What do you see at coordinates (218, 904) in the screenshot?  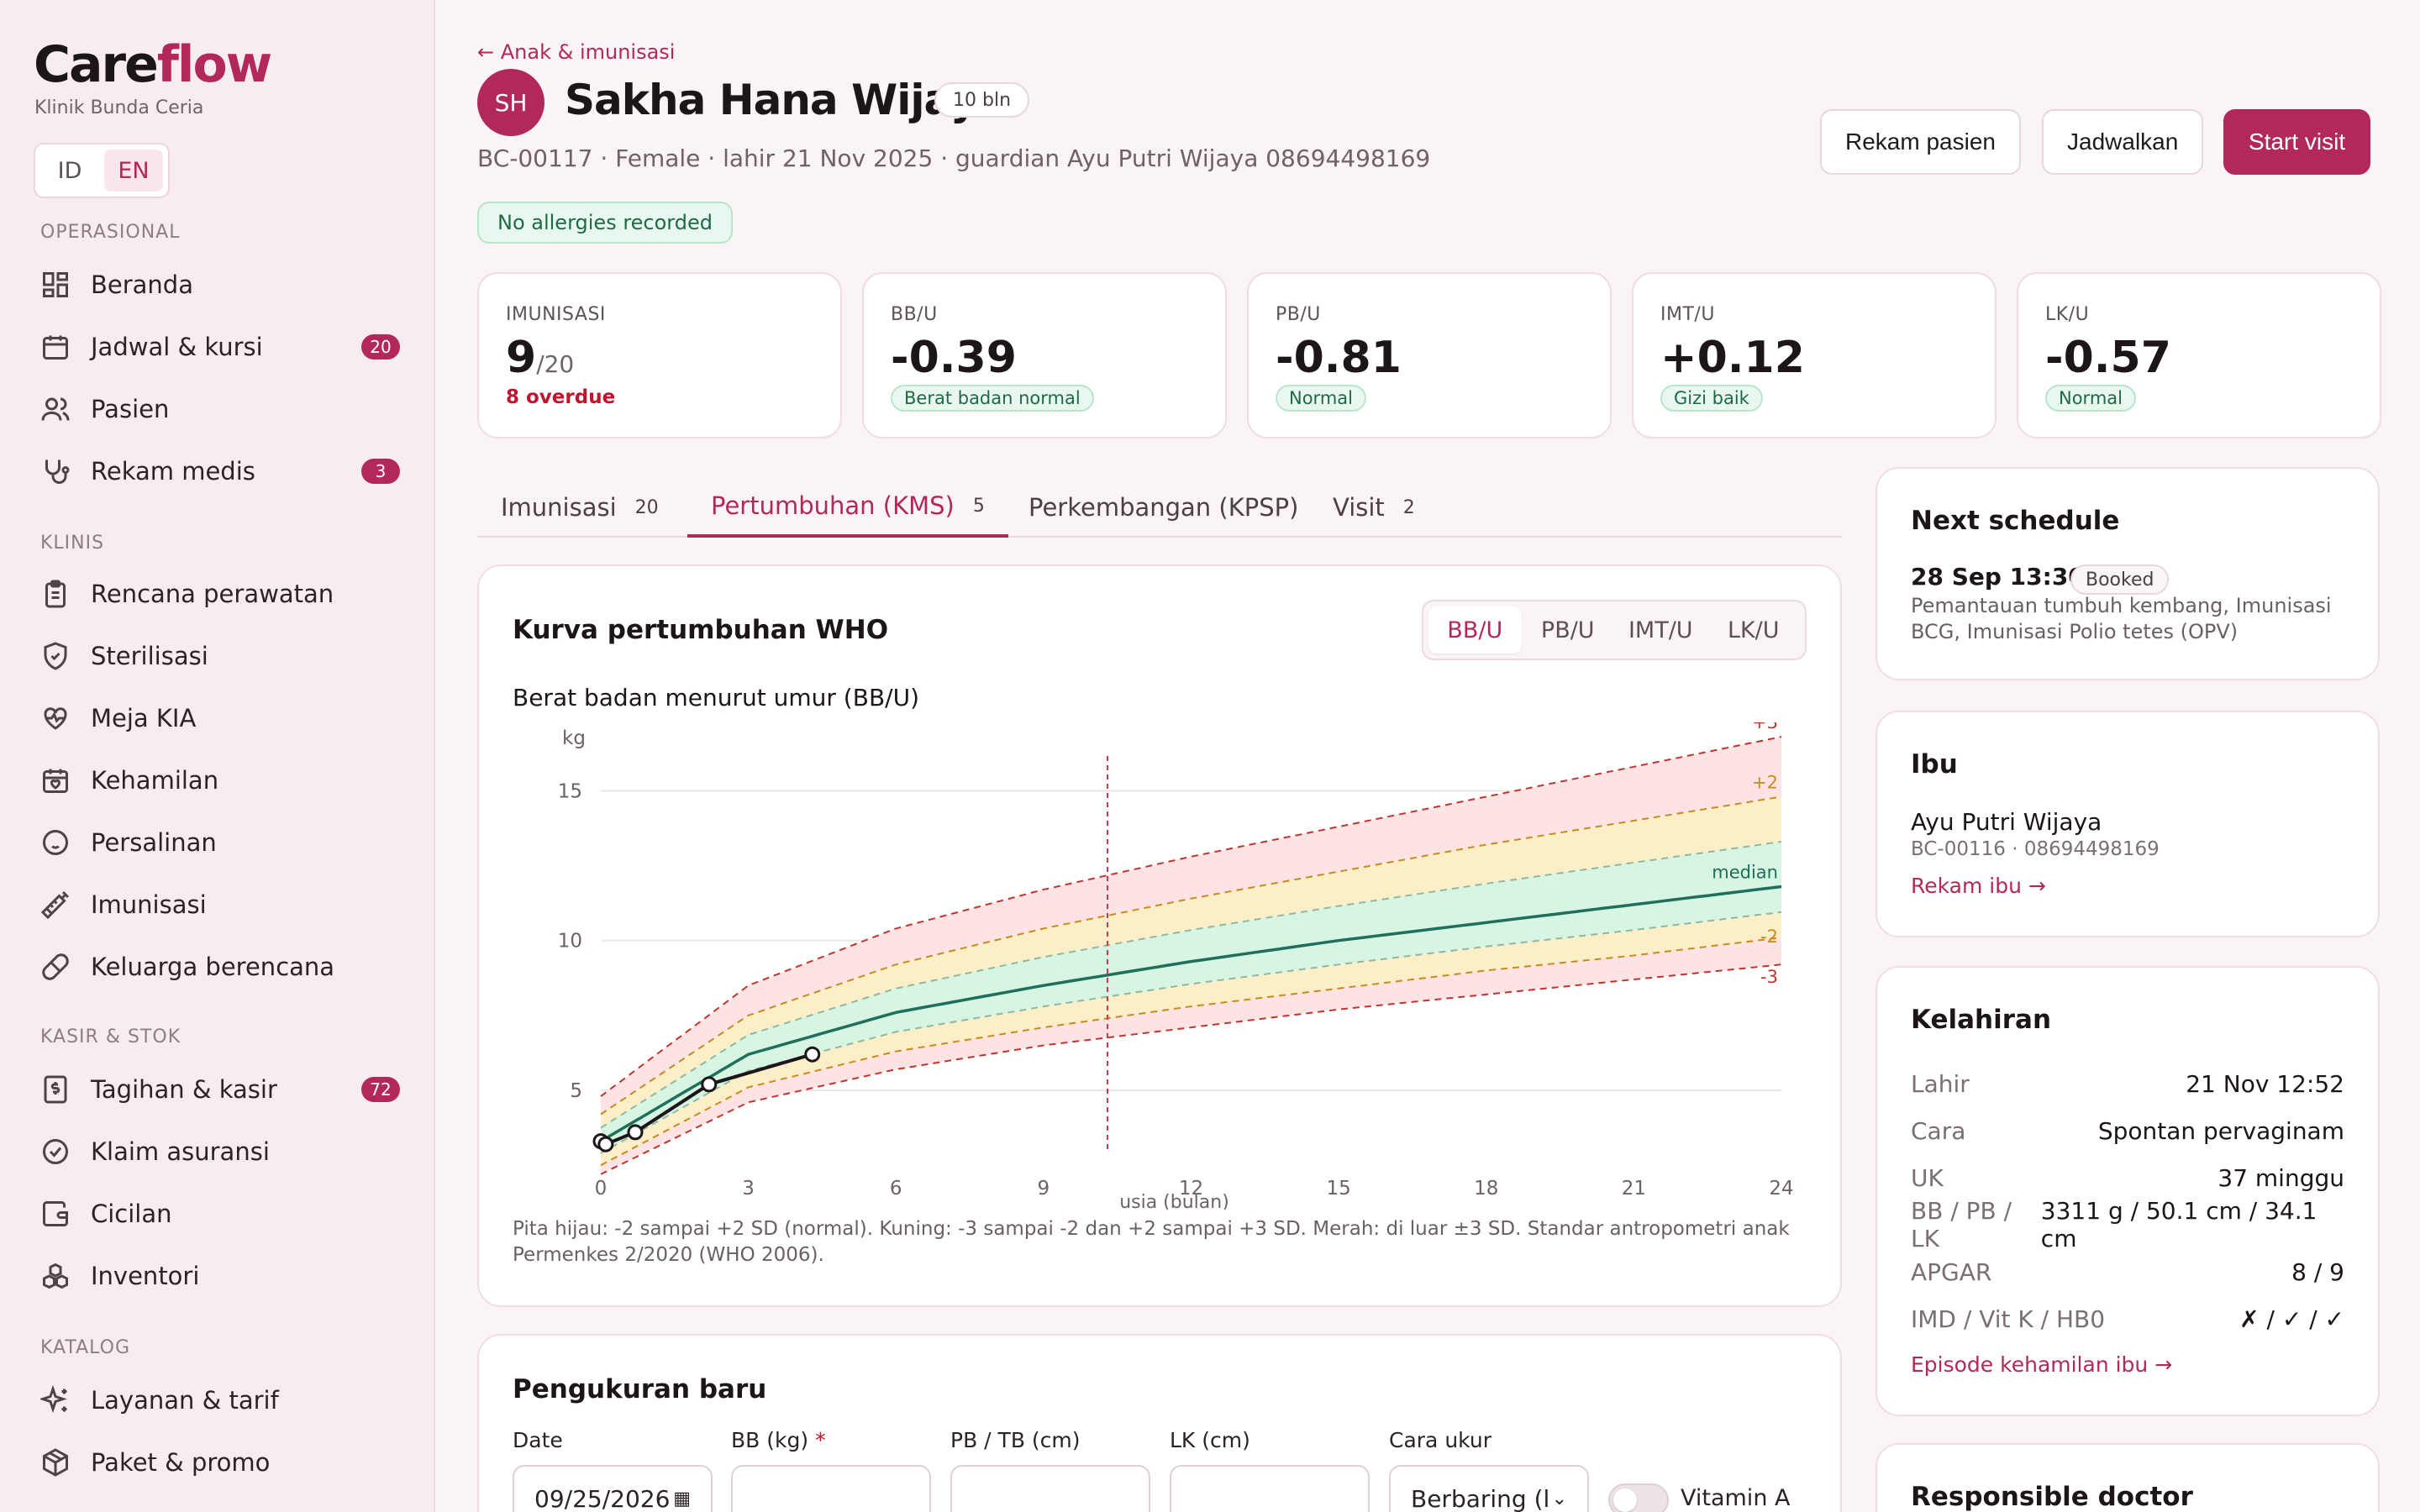 I see `sidebar-item-imunisasi: Imunisasi` at bounding box center [218, 904].